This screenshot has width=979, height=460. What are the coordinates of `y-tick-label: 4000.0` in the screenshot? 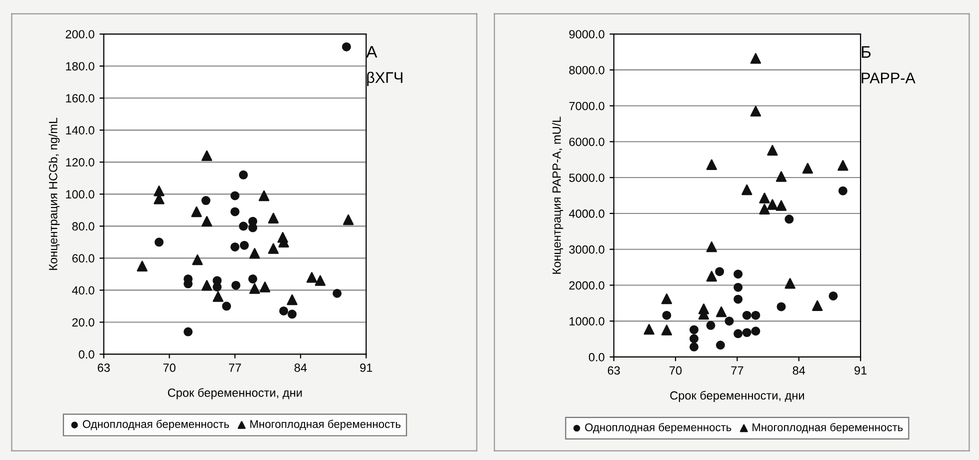 It's located at (586, 213).